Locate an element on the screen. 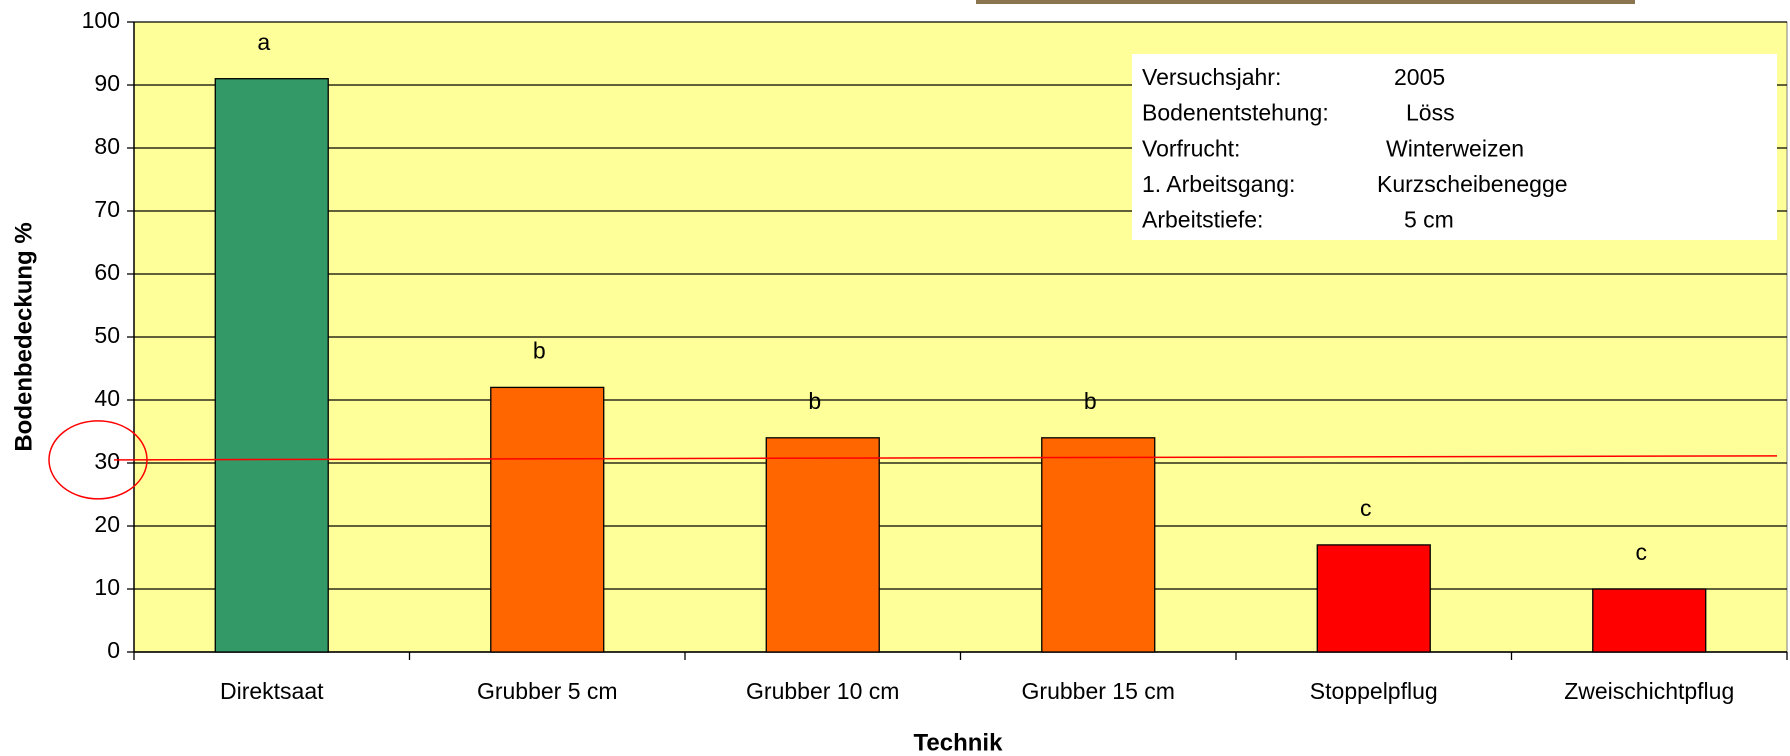 The image size is (1790, 756). info-value: Winterweizen is located at coordinates (1455, 148).